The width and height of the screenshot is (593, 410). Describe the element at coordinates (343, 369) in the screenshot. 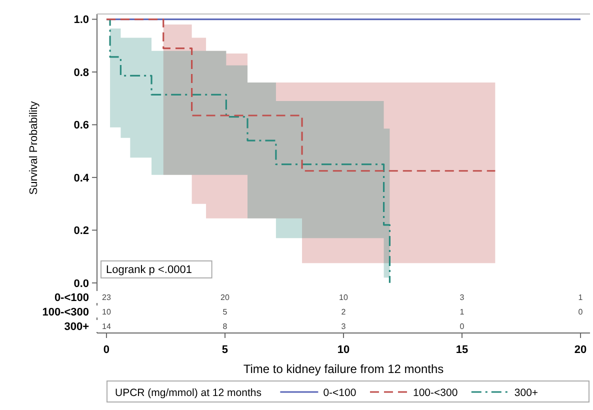

I see `x-axis-title: Time to kidney failure from 12 months` at that location.